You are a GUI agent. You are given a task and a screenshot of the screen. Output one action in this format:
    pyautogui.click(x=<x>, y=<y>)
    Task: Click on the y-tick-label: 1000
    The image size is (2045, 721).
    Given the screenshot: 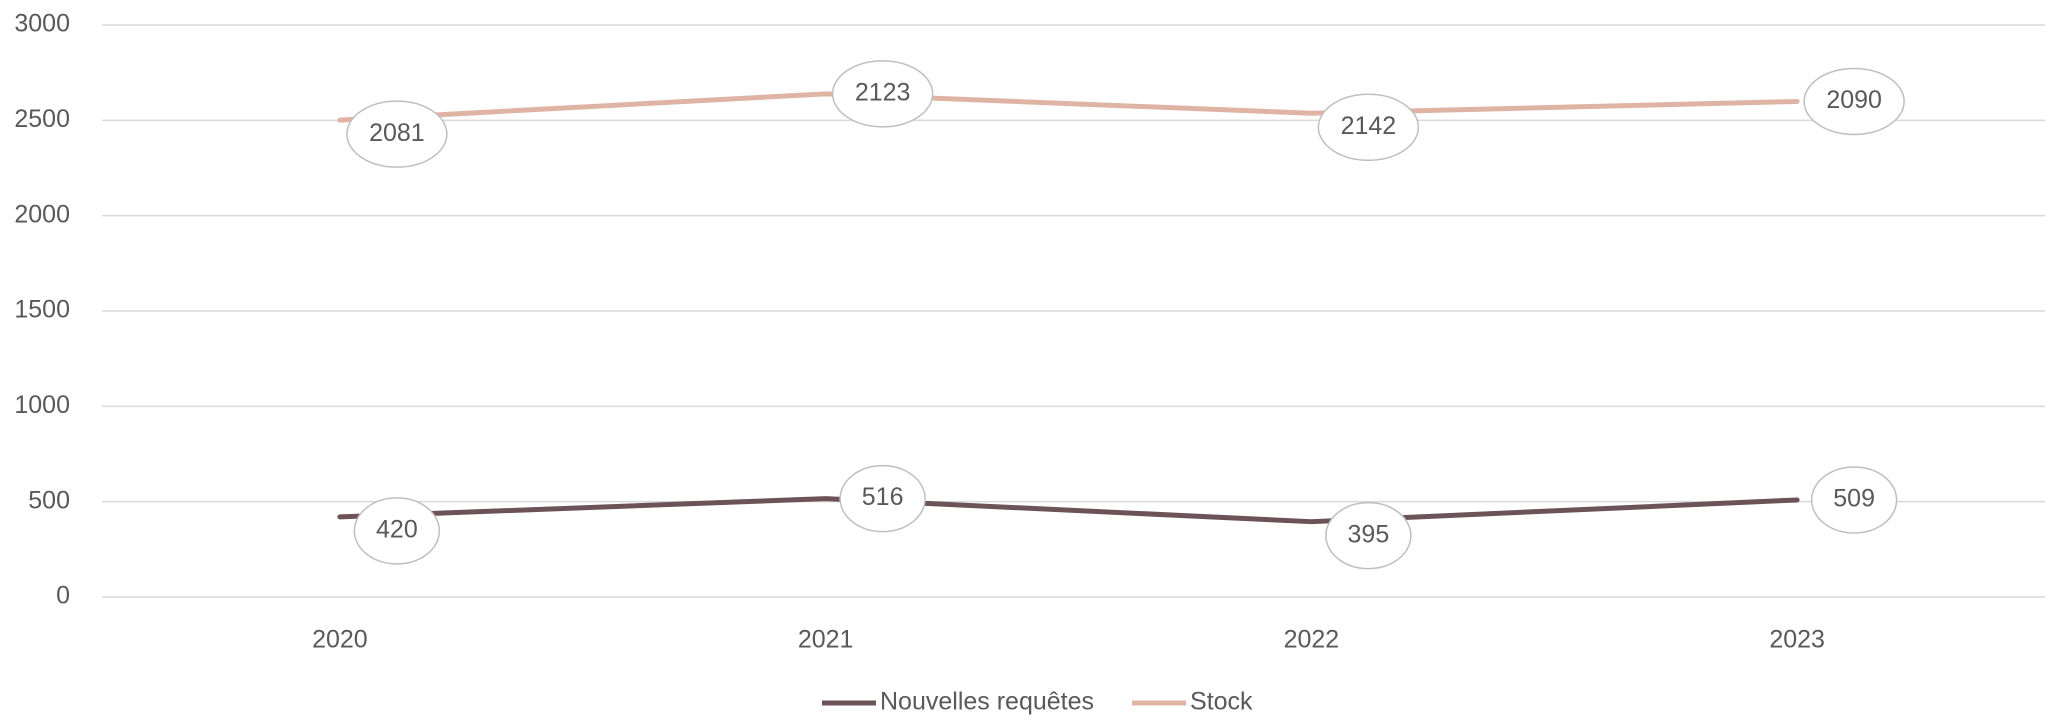 What is the action you would take?
    pyautogui.click(x=42, y=405)
    